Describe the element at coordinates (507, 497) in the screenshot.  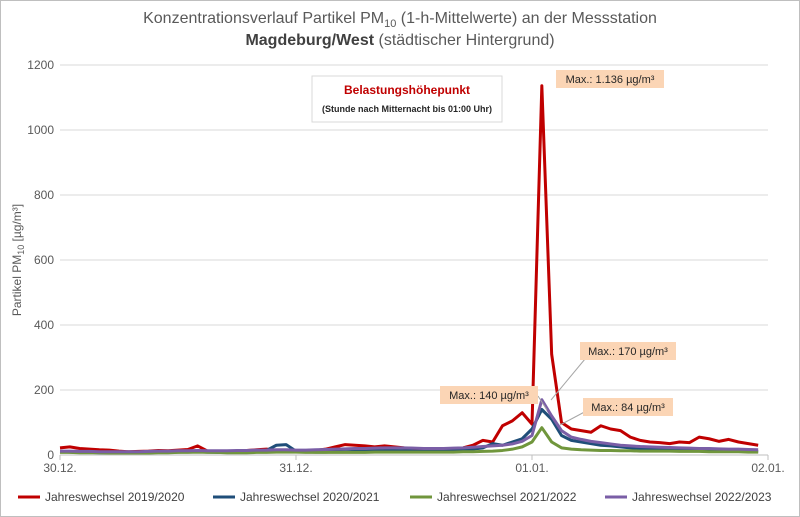
I see `legend-label-2: Jahreswechsel 2021/2022` at that location.